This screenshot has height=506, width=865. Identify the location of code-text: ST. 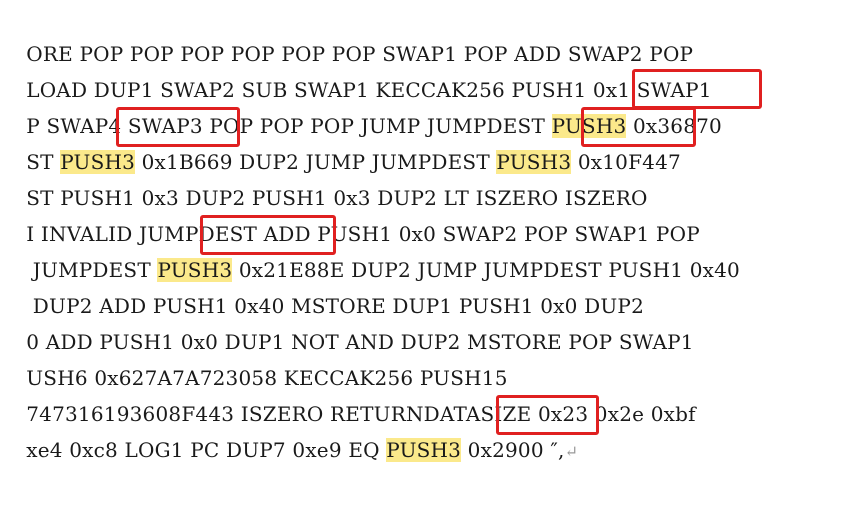
(43, 162).